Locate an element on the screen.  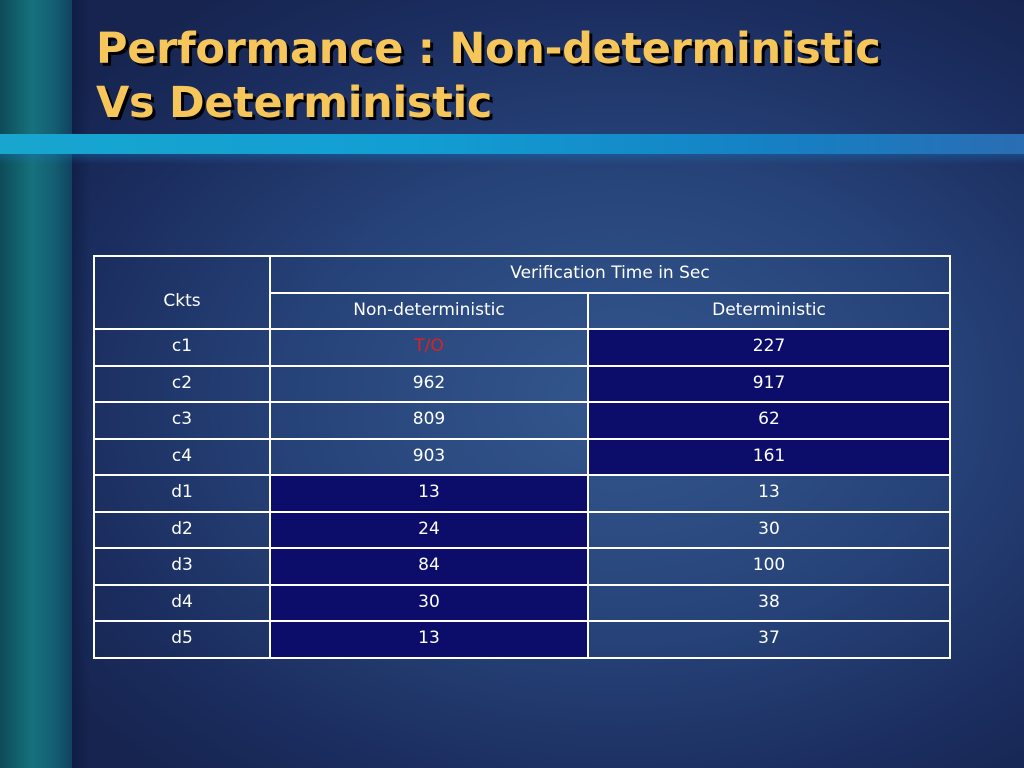
det-time-cell: 100 is located at coordinates (769, 566).